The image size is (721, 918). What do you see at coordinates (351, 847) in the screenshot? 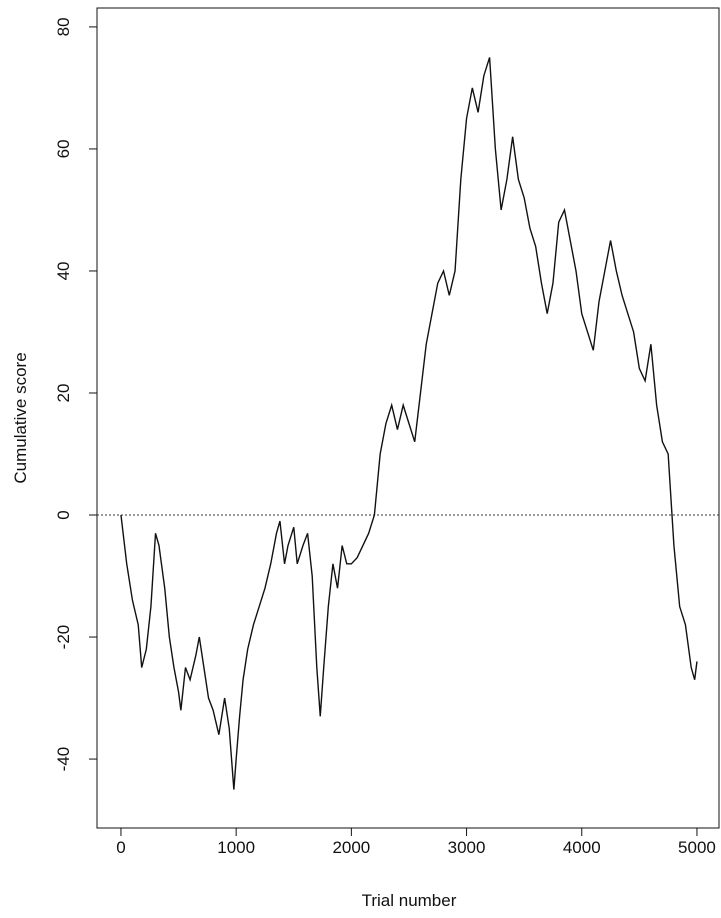
I see `x-tick-label: 2000` at bounding box center [351, 847].